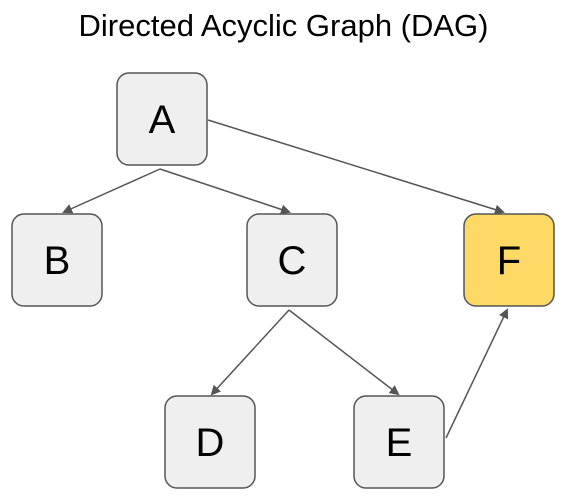 This screenshot has height=501, width=567. I want to click on edge-a-to-f, so click(356, 167).